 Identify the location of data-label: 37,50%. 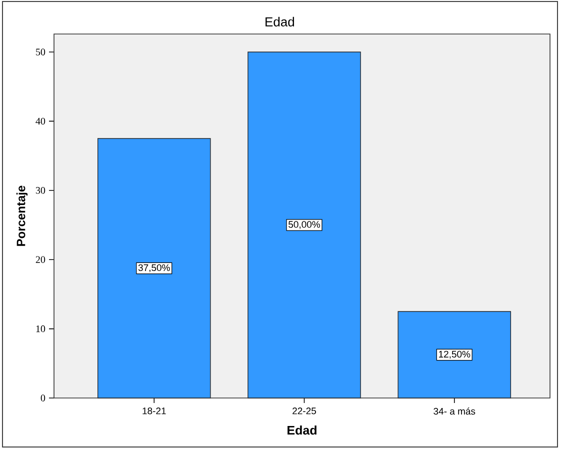
(154, 268).